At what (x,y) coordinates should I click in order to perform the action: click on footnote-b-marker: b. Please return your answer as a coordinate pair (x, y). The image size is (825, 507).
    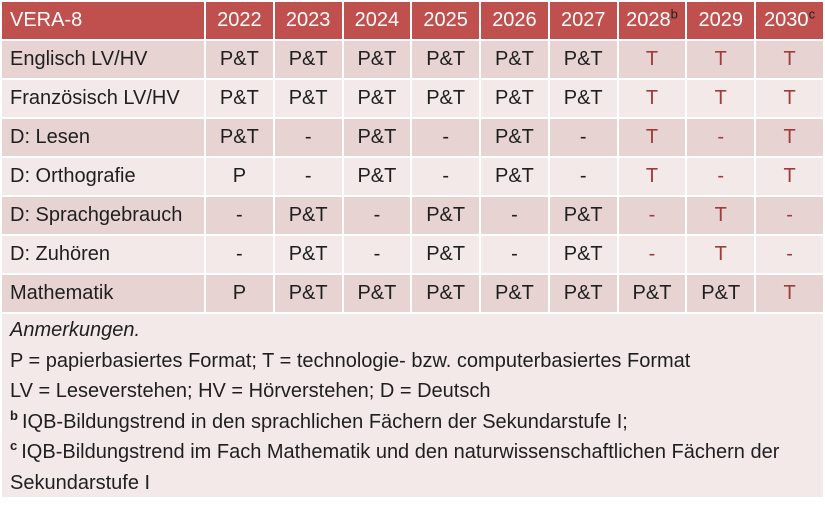
    Looking at the image, I should click on (14, 415).